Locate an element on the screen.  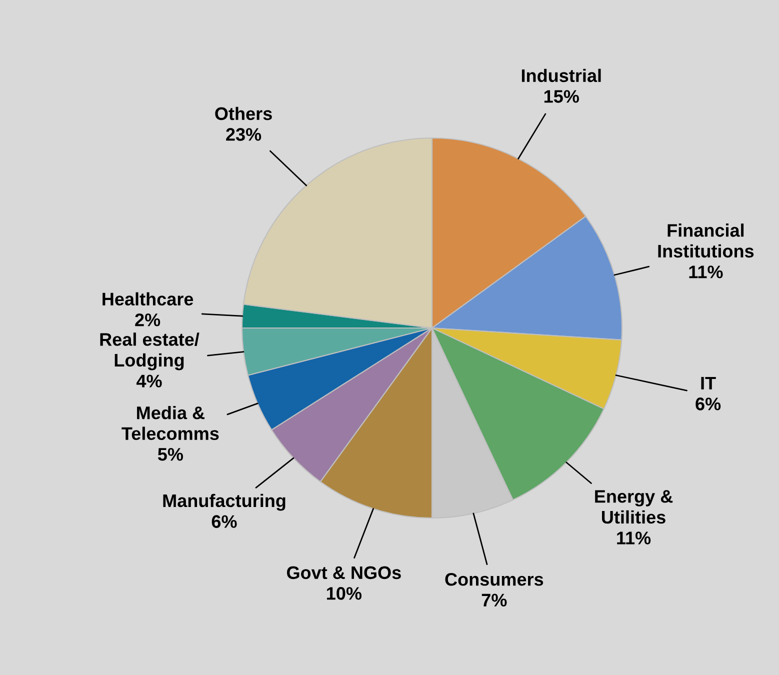
data-label: 4% is located at coordinates (149, 381).